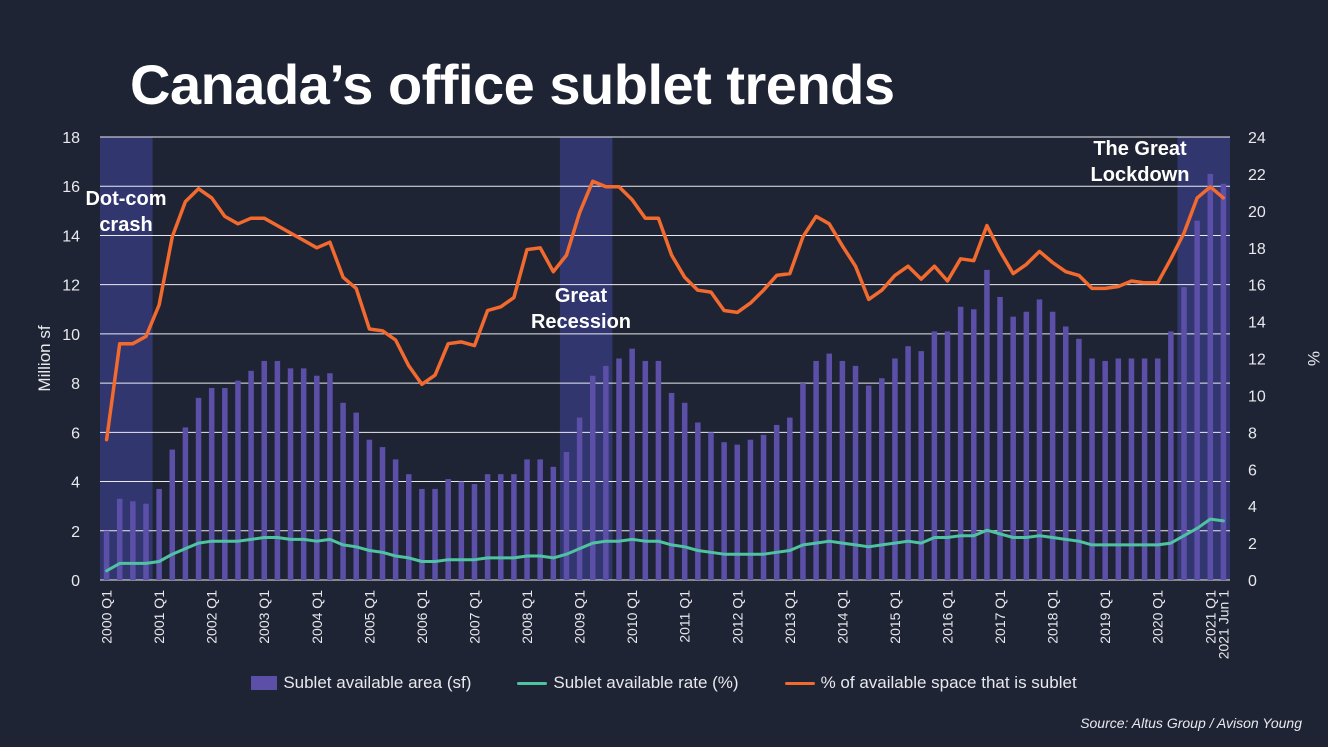 This screenshot has height=747, width=1328. Describe the element at coordinates (44, 358) in the screenshot. I see `y-left-label: Million sf` at that location.